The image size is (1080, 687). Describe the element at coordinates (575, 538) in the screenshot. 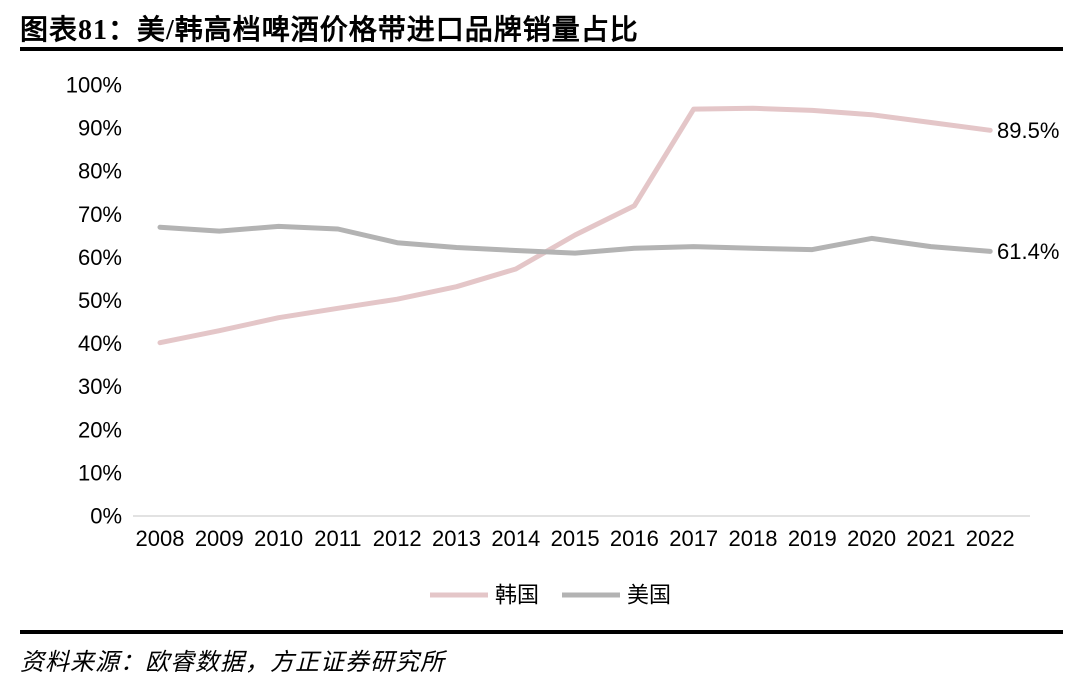

I see `x-tick-label: 2015` at that location.